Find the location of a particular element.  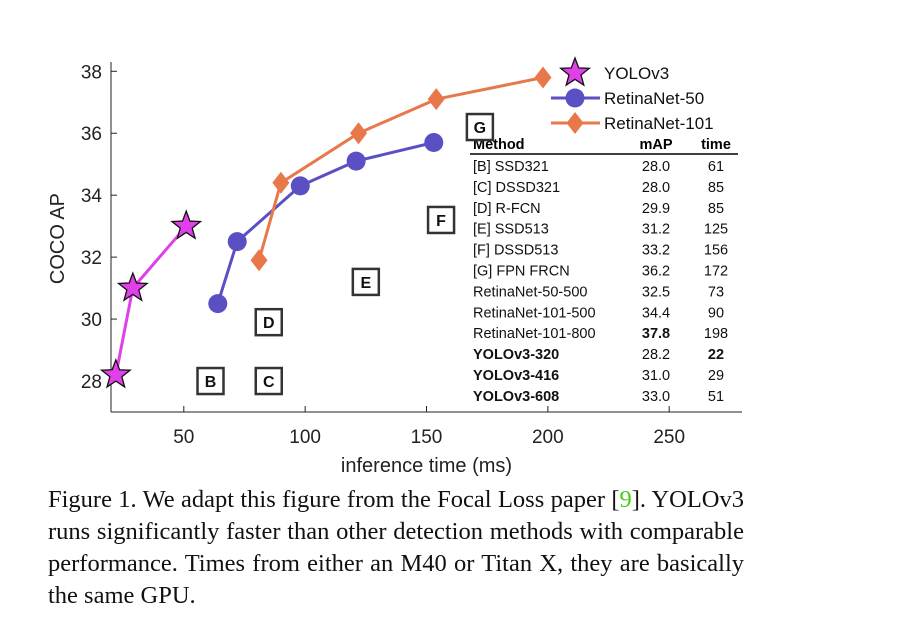

table-cell-map: 32.5 is located at coordinates (656, 292).